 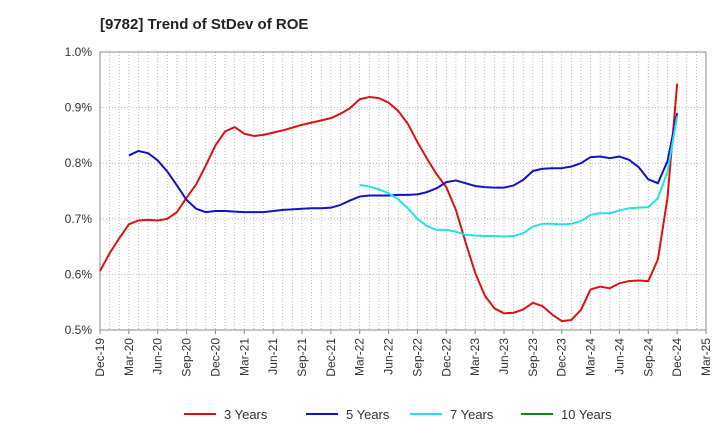 I want to click on x-tick-label: Sep-24, so click(x=648, y=357).